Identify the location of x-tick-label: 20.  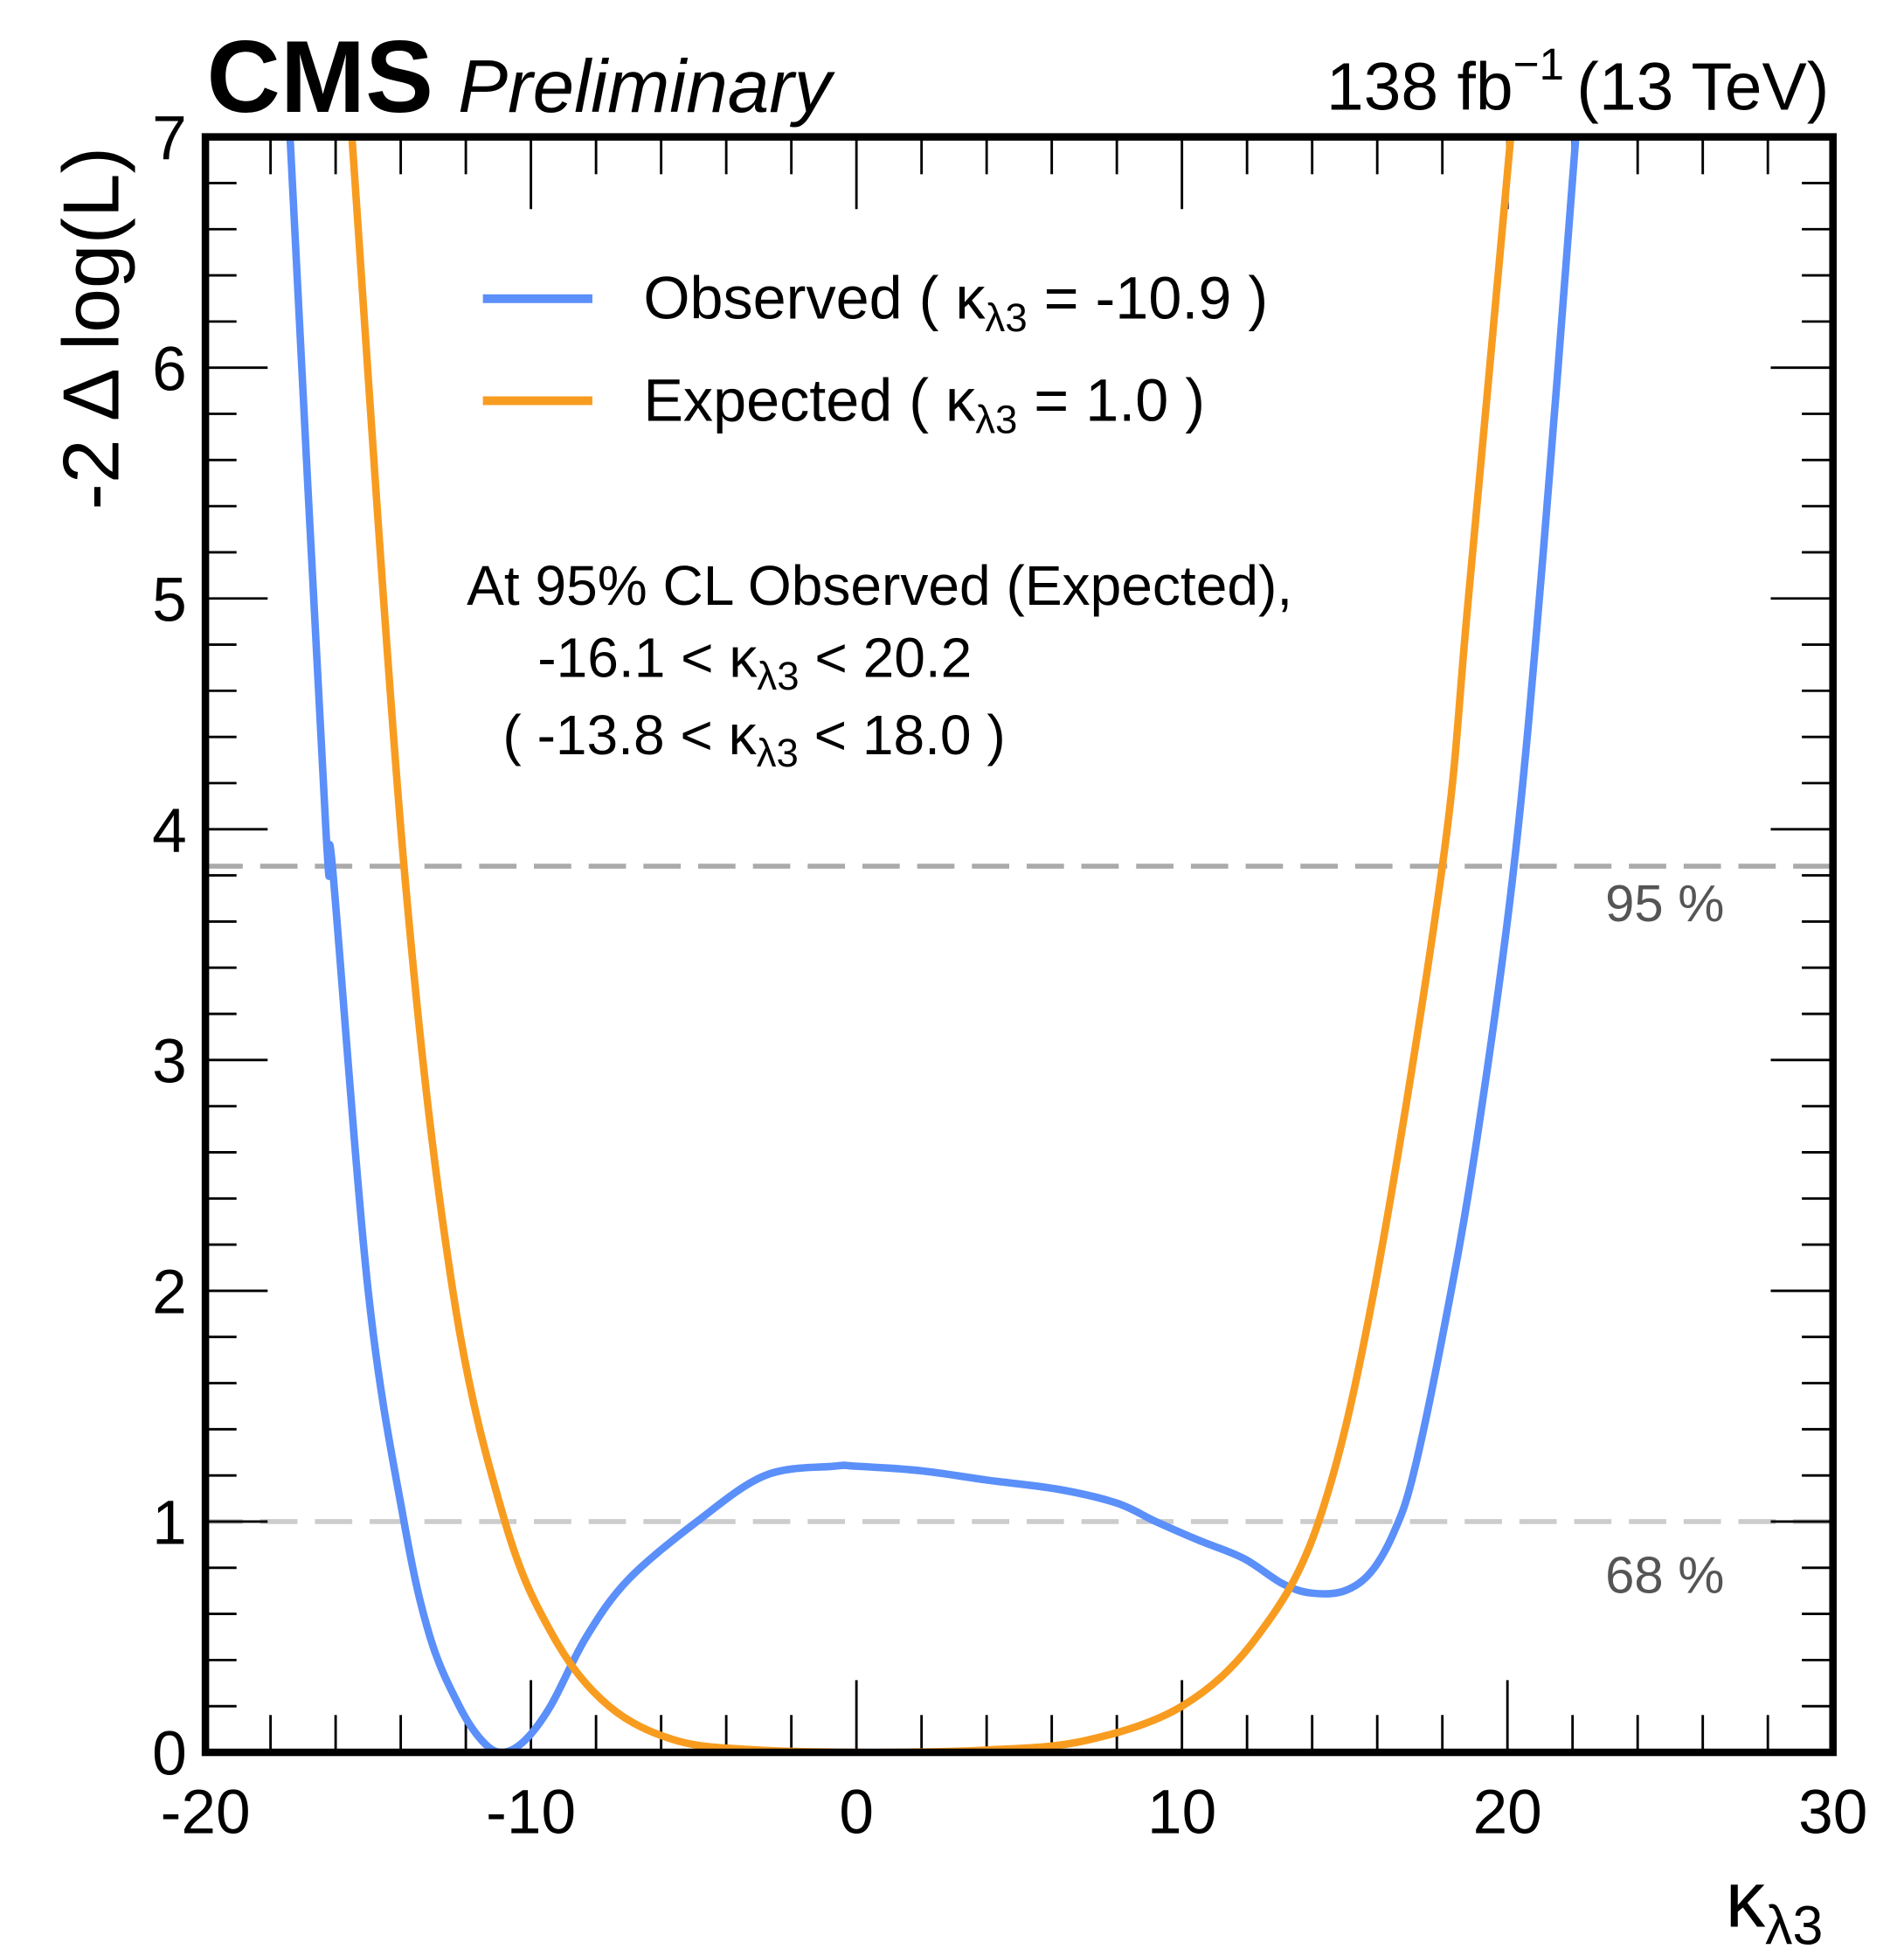
(1507, 1813).